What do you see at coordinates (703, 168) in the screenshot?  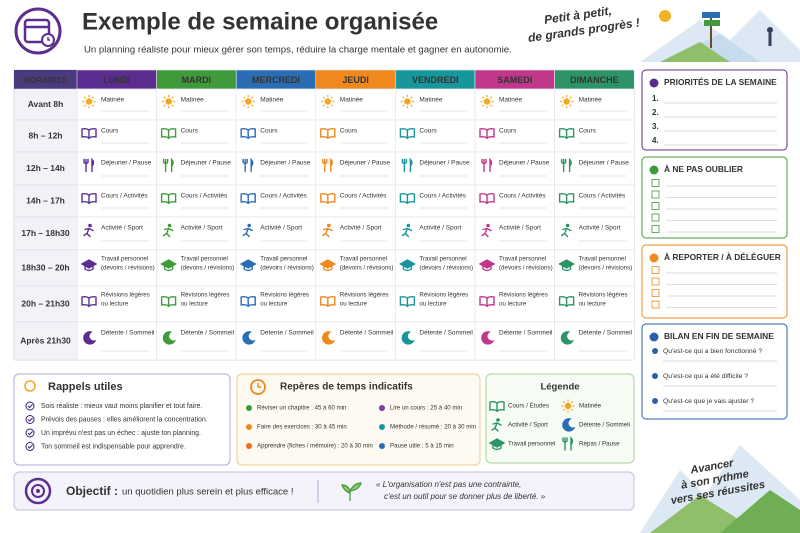 I see `section-title: À NE PAS OUBLIER` at bounding box center [703, 168].